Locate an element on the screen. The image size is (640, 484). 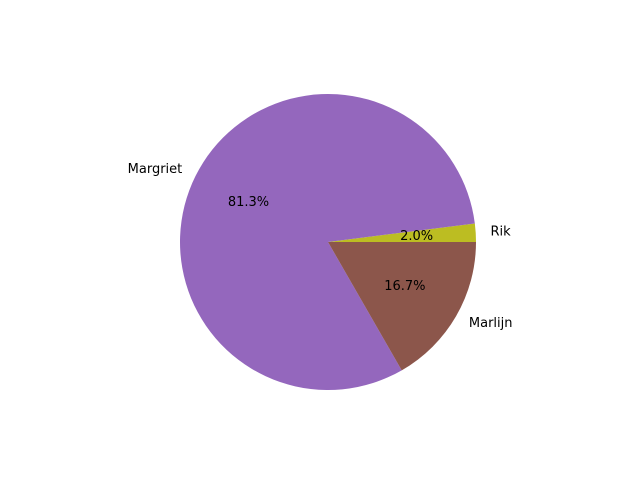
slice-percent-margriet: 81.3% is located at coordinates (248, 202).